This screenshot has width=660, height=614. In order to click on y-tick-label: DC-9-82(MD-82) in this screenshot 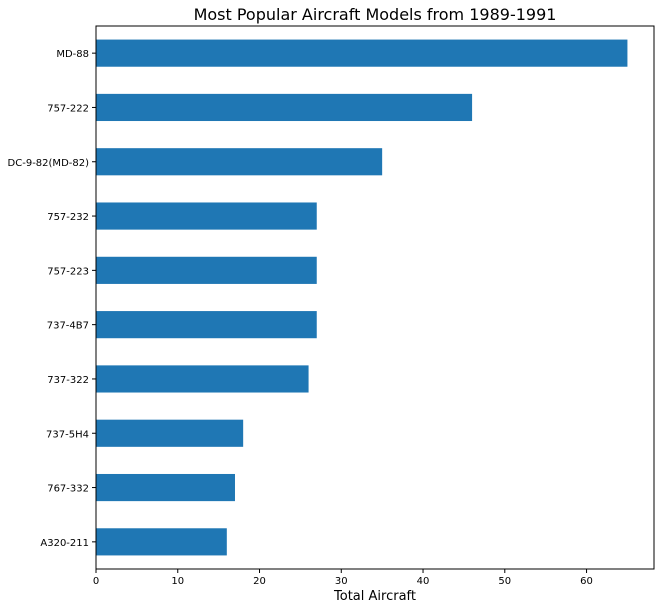, I will do `click(49, 163)`.